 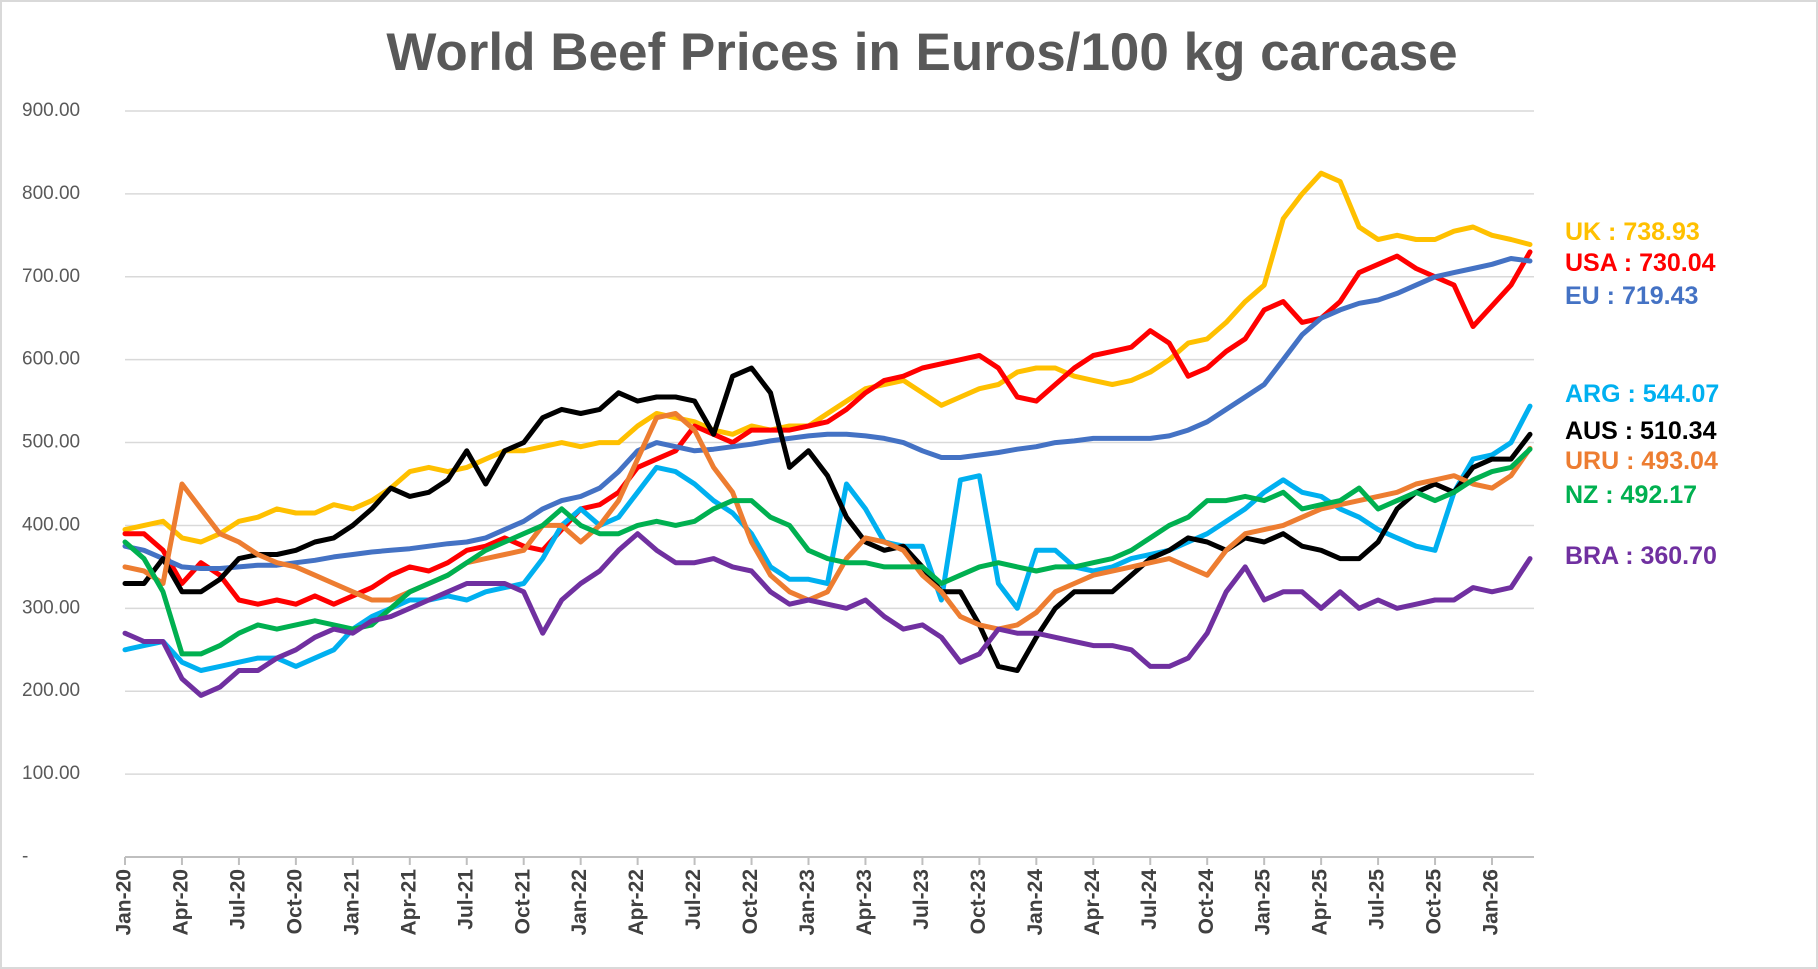 I want to click on series-end-label: NZ : 492.17, so click(x=1631, y=495).